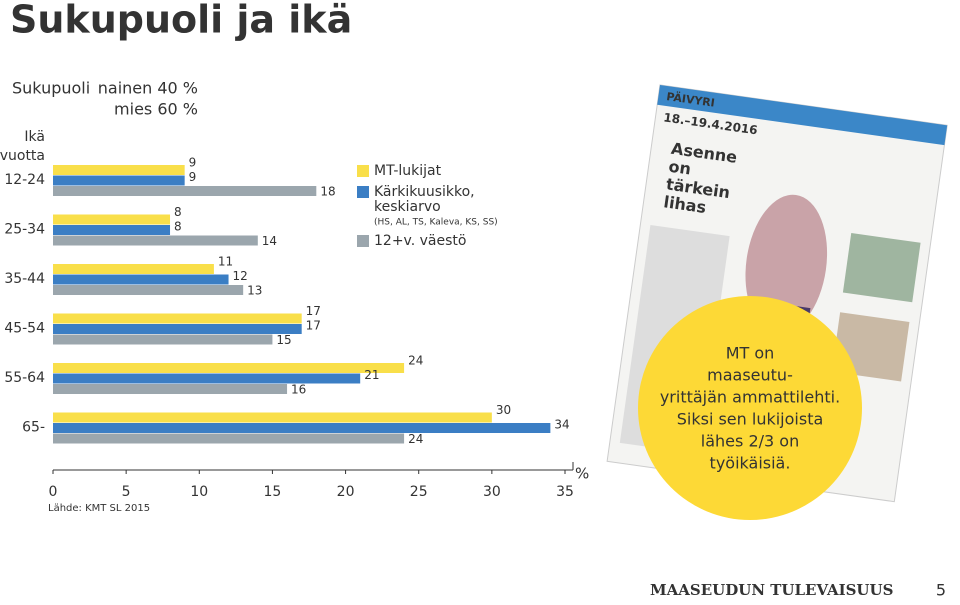  I want to click on callout-line: Siksi sen lukijoista, so click(750, 419).